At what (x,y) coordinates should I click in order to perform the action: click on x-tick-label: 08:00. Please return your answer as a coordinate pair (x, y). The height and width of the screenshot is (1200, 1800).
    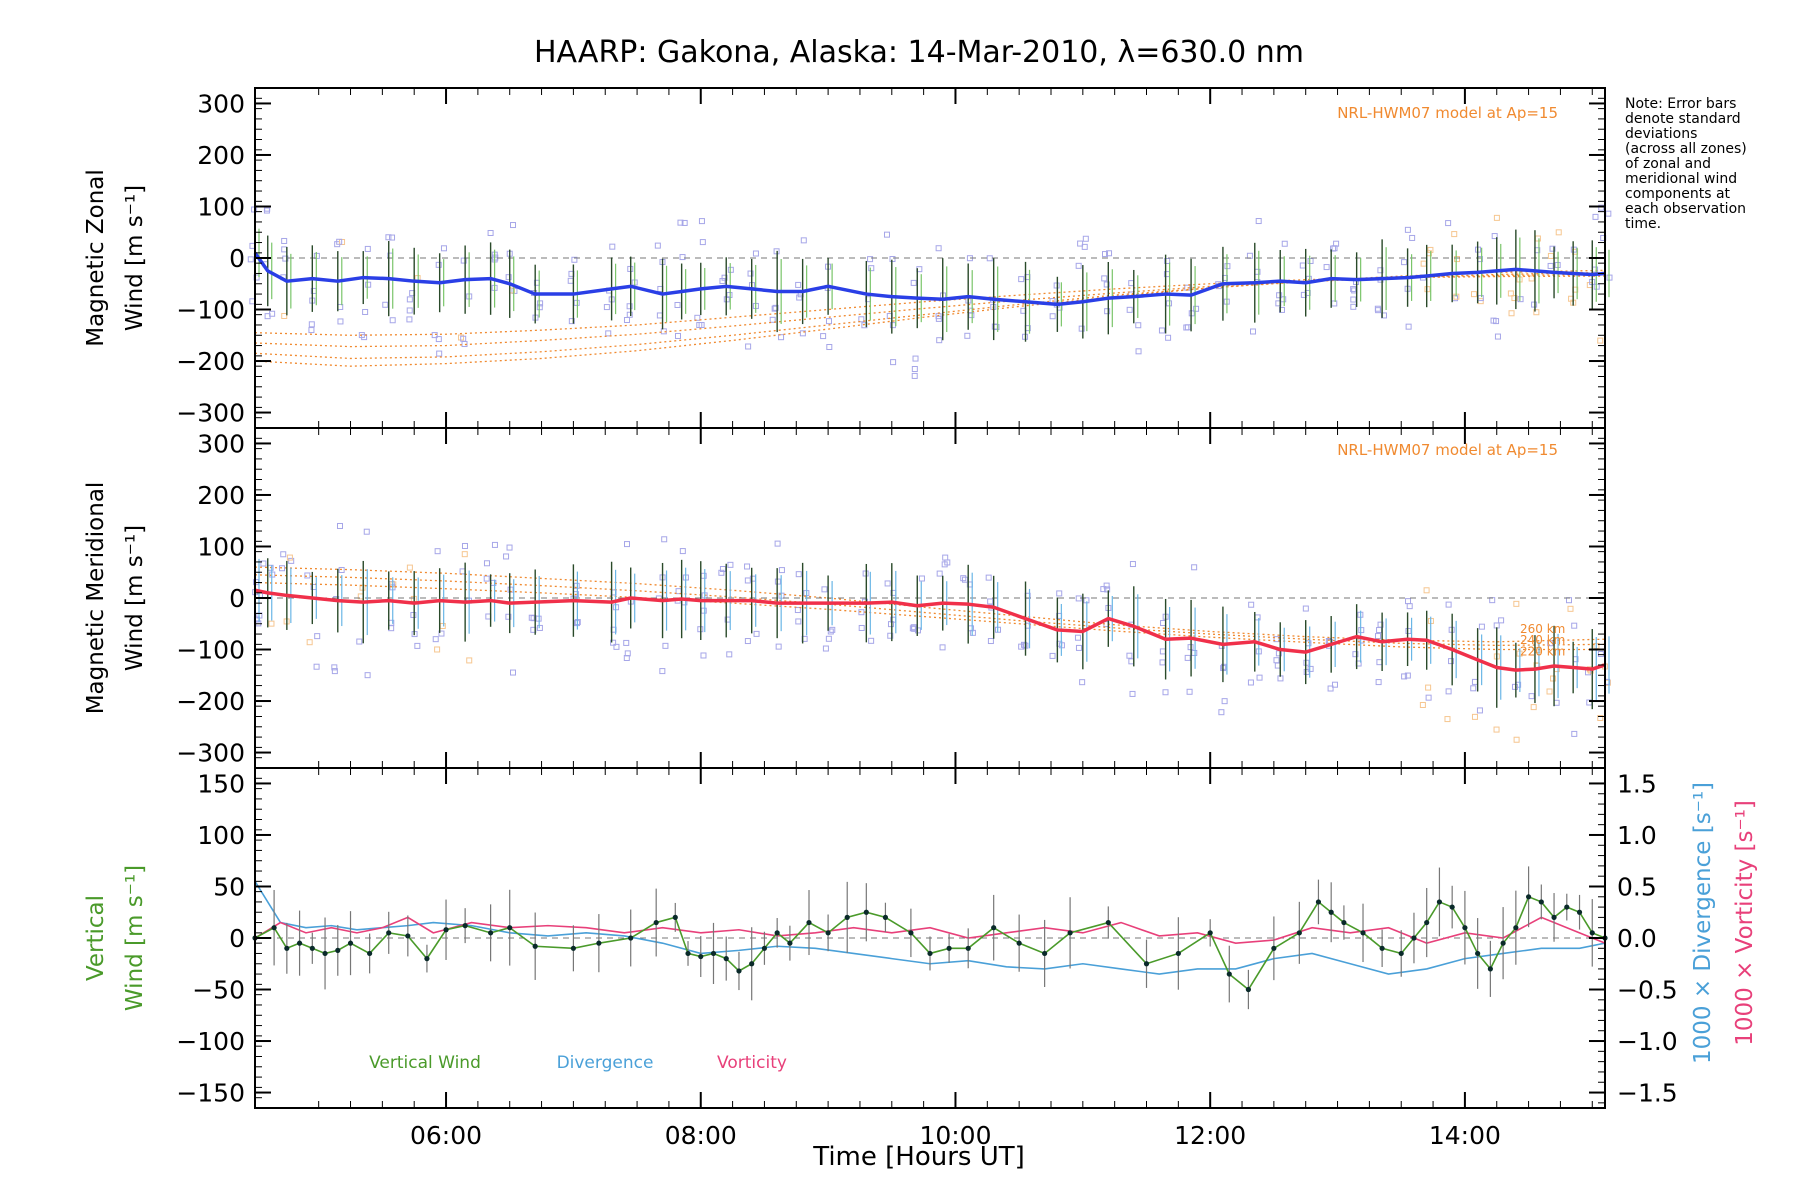
    Looking at the image, I should click on (701, 1135).